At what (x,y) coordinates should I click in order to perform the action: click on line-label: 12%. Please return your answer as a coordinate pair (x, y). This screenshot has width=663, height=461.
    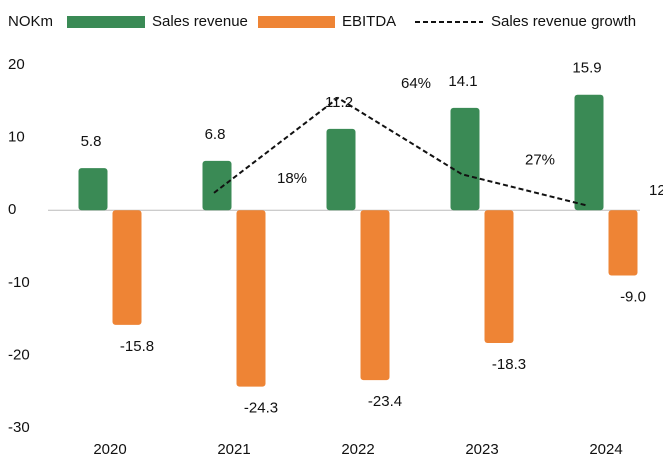
    Looking at the image, I should click on (656, 190).